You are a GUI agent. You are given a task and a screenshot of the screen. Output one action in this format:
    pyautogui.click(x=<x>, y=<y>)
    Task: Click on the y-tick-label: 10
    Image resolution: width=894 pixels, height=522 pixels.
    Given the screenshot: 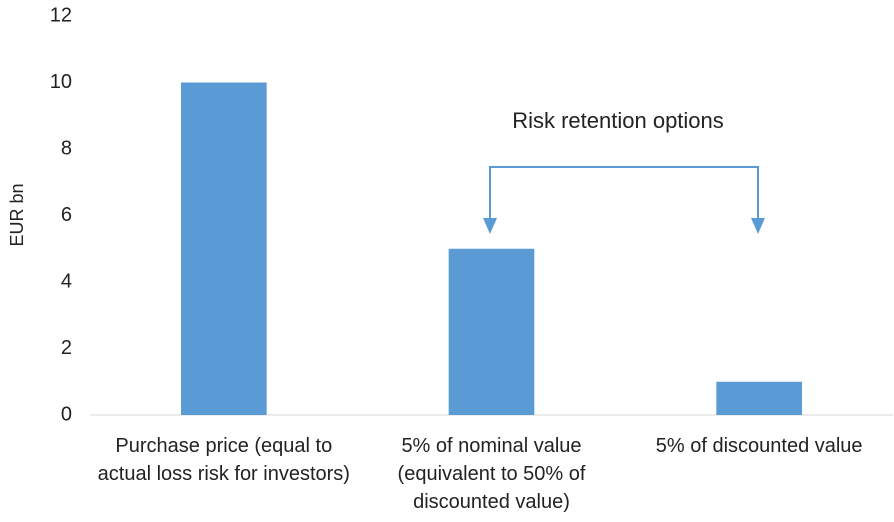 What is the action you would take?
    pyautogui.click(x=61, y=82)
    